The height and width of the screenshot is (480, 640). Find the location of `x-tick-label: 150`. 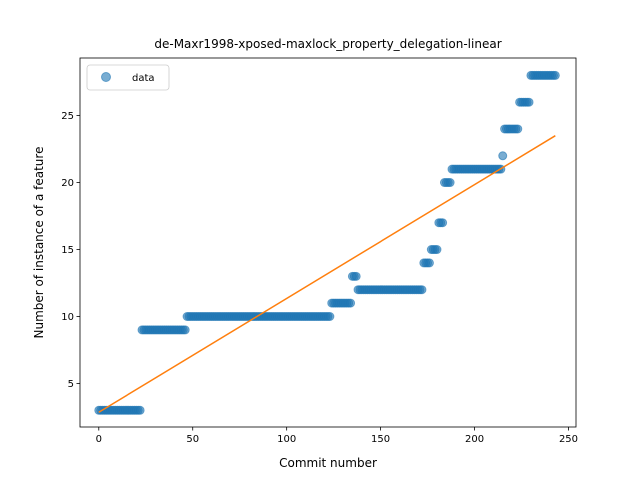

x-tick-label: 150 is located at coordinates (380, 439).